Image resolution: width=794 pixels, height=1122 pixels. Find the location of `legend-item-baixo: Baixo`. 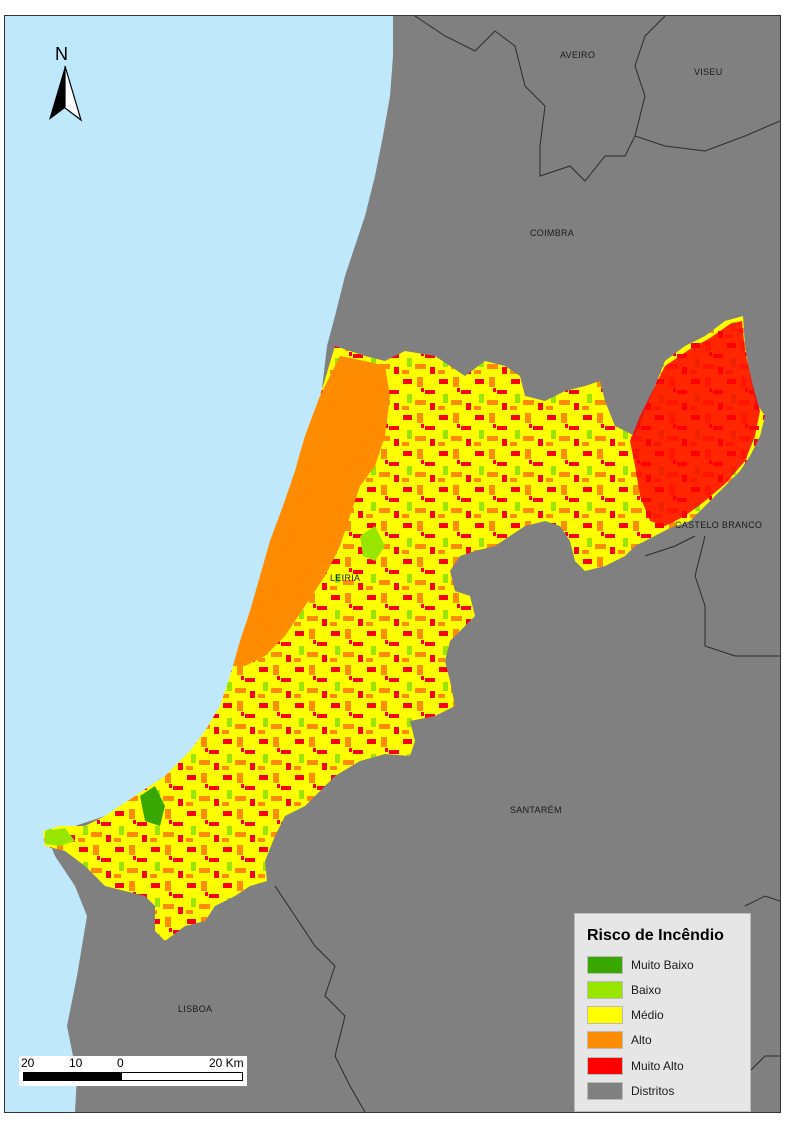

legend-item-baixo: Baixo is located at coordinates (667, 990).